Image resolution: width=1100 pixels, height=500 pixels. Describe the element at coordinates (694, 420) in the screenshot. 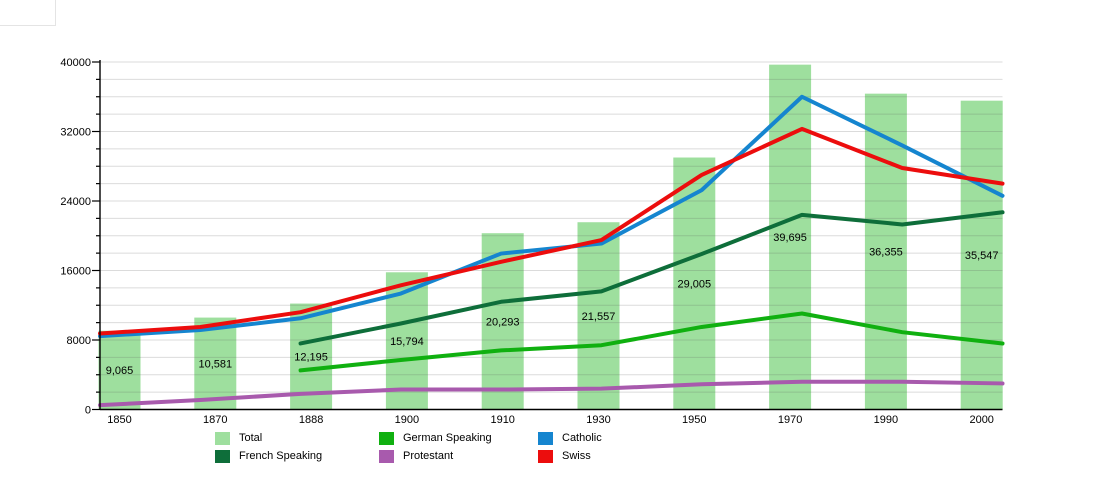

I see `x-tick-label: 1950` at that location.